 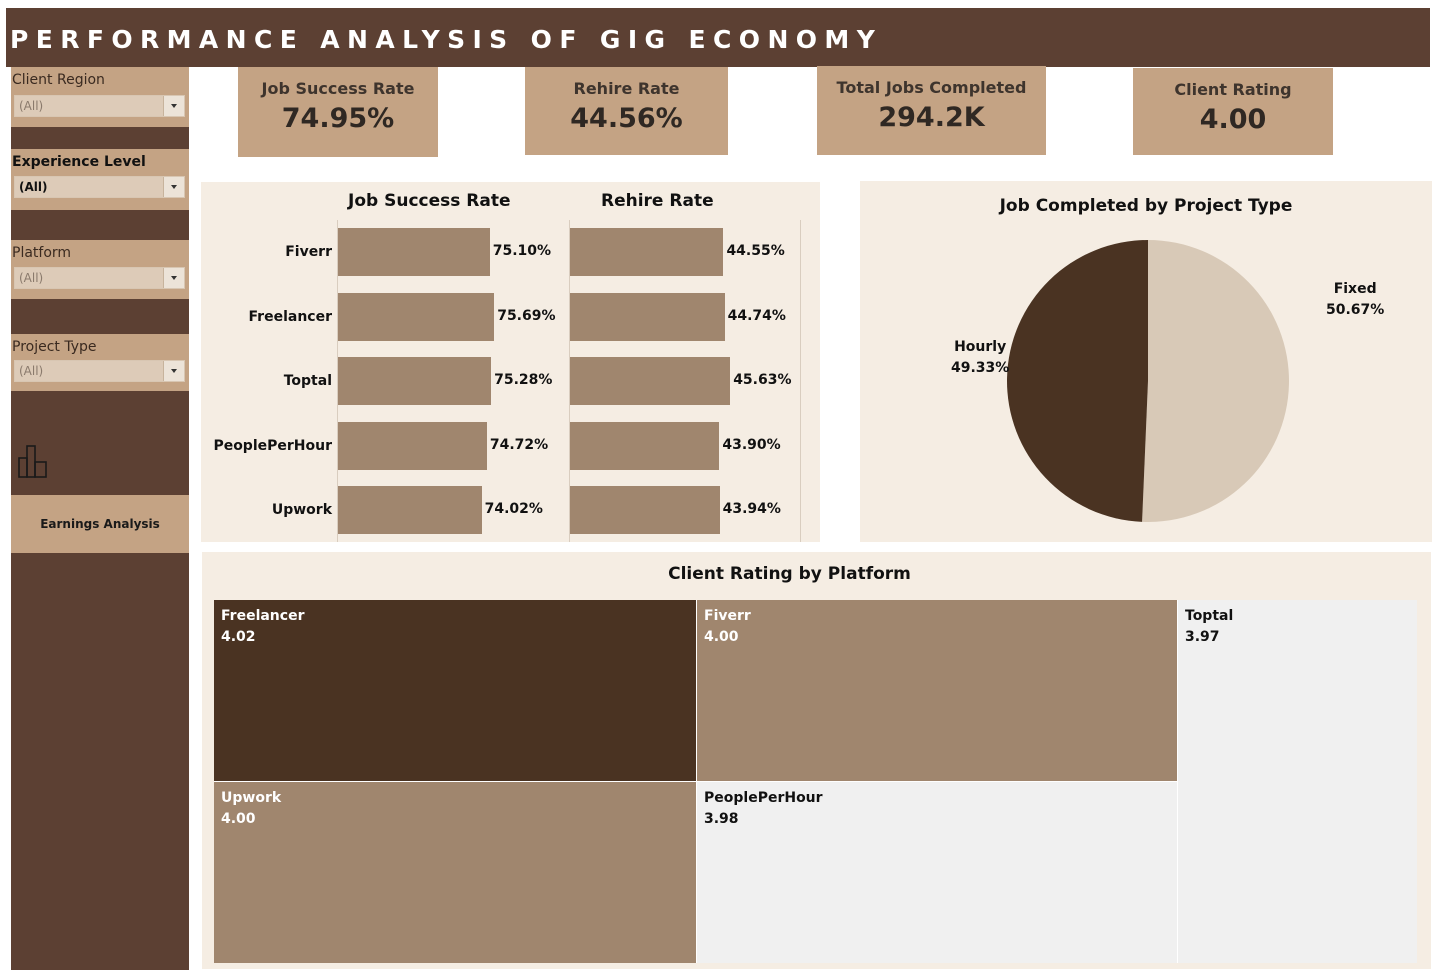 What do you see at coordinates (763, 798) in the screenshot?
I see `treemap-cell-name: PeoplePerHour` at bounding box center [763, 798].